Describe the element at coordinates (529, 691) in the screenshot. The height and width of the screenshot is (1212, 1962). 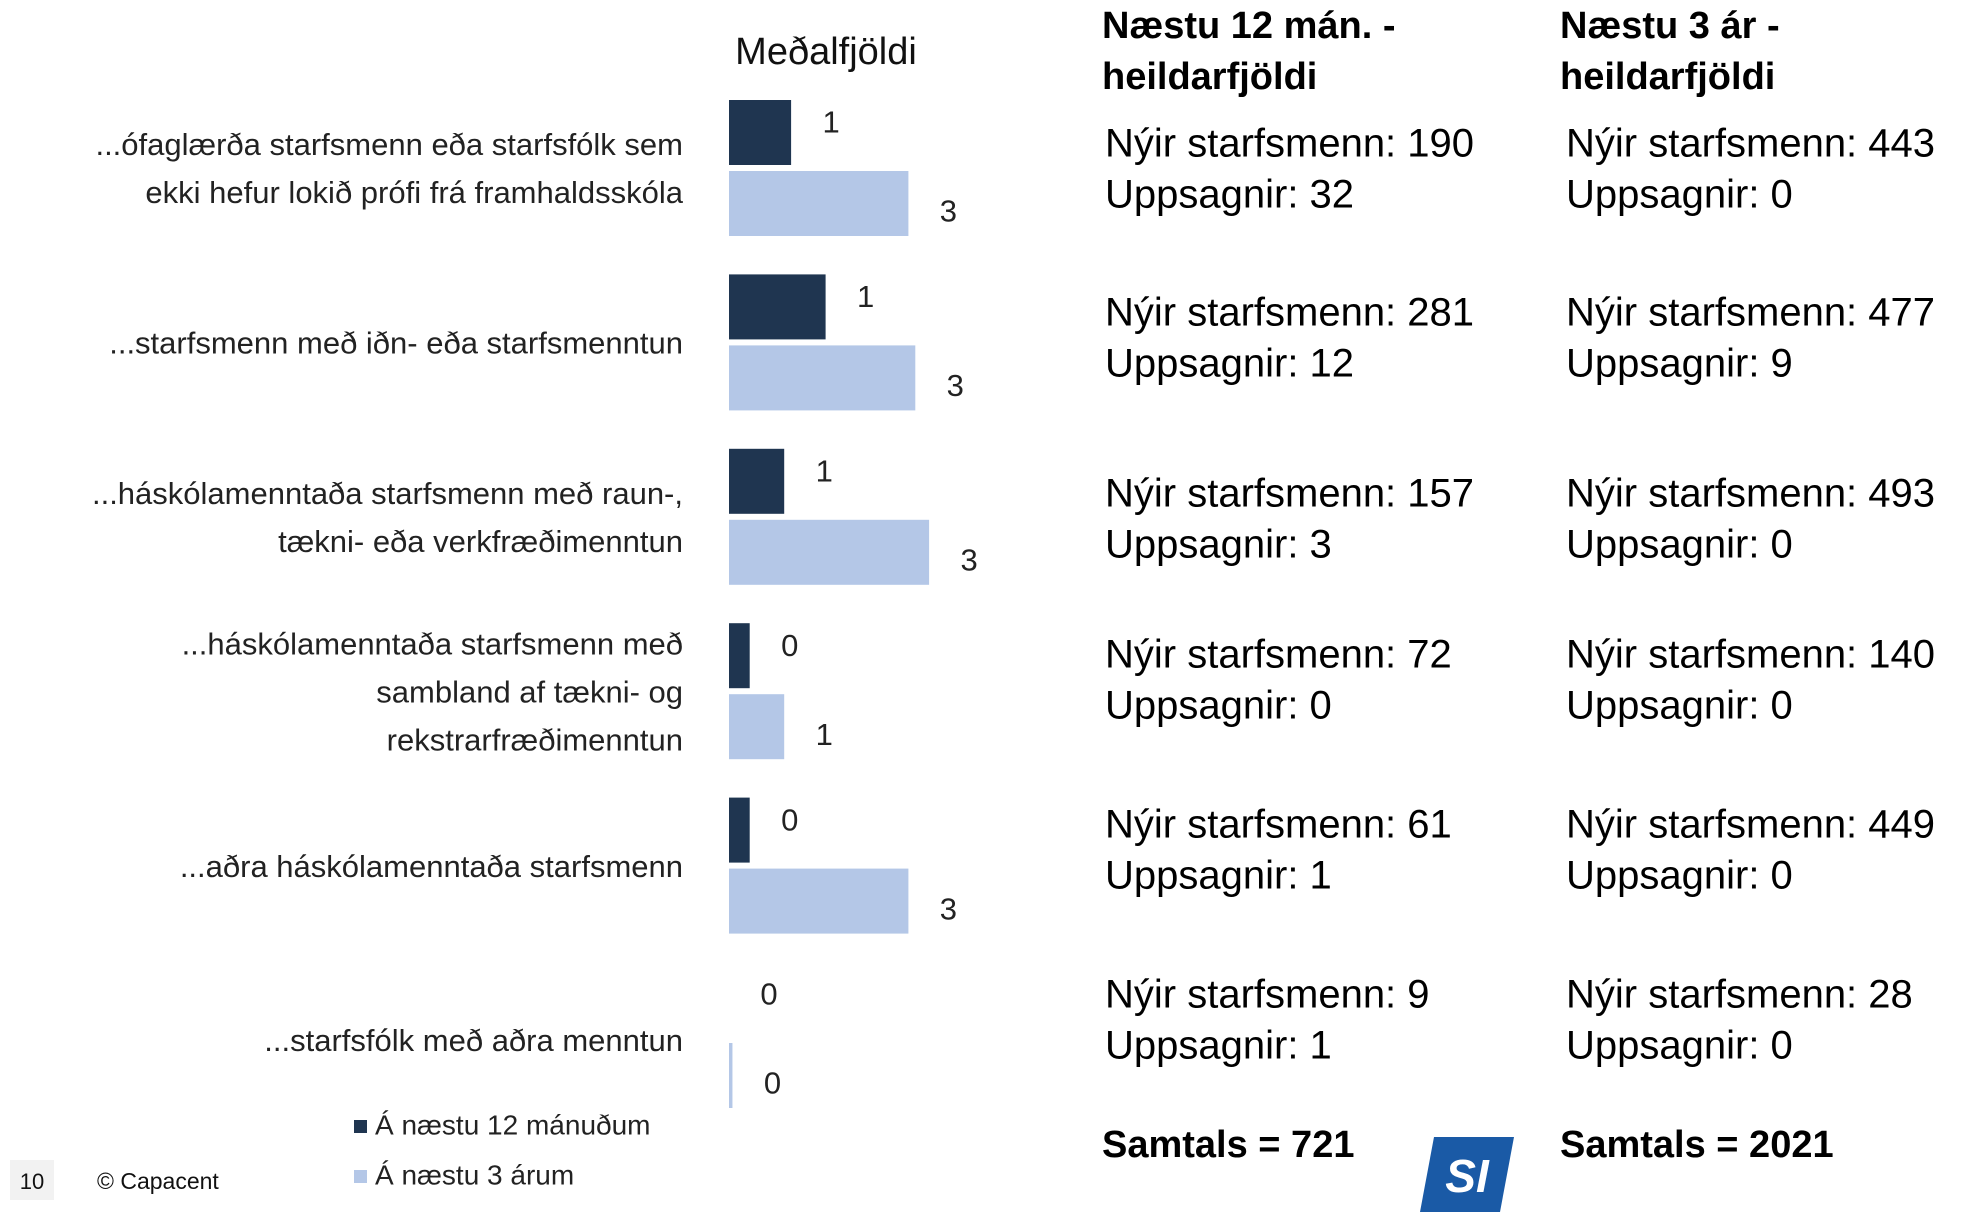
I see `category-label: sambland af tækni- og` at that location.